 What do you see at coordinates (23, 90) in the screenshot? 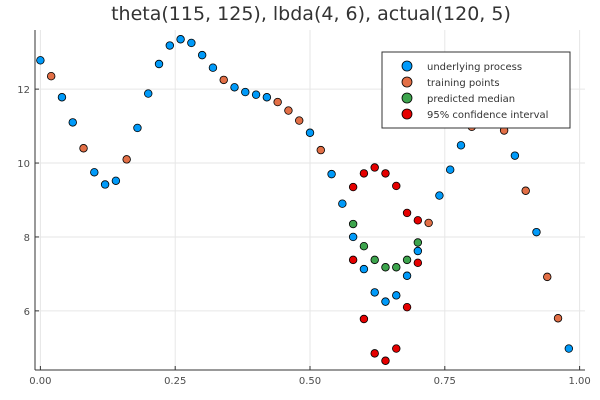
I see `y-tick-label: 12` at bounding box center [23, 90].